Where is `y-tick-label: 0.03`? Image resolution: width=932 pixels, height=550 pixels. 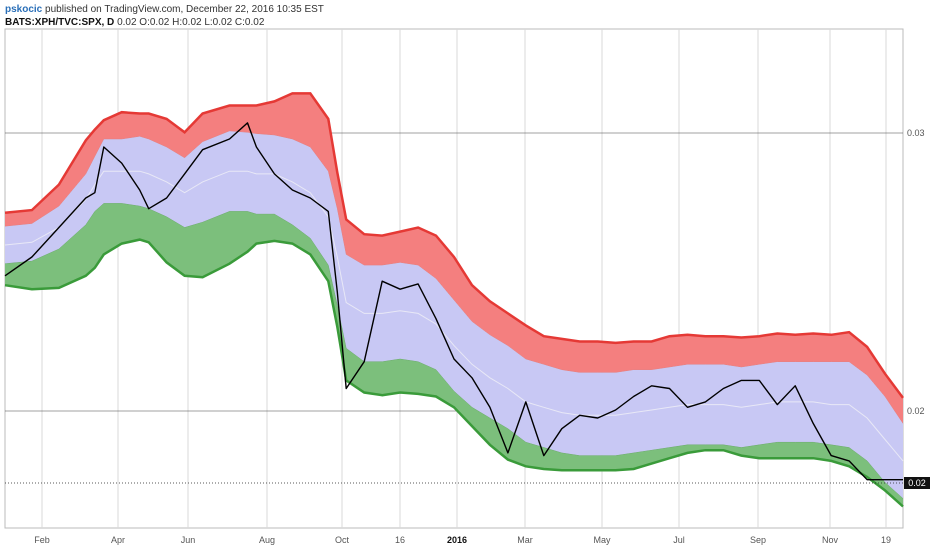 y-tick-label: 0.03 is located at coordinates (916, 133).